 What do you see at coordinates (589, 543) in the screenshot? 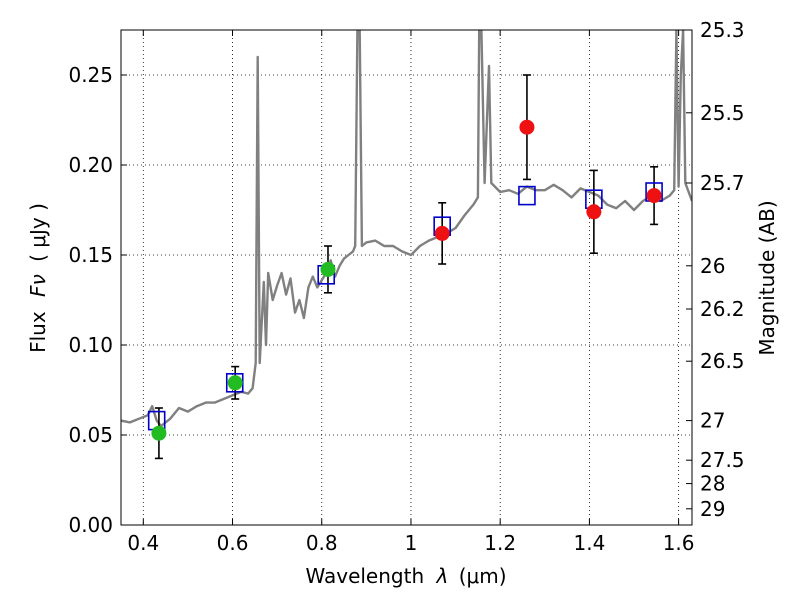
I see `x-tick-label: 1.4` at bounding box center [589, 543].